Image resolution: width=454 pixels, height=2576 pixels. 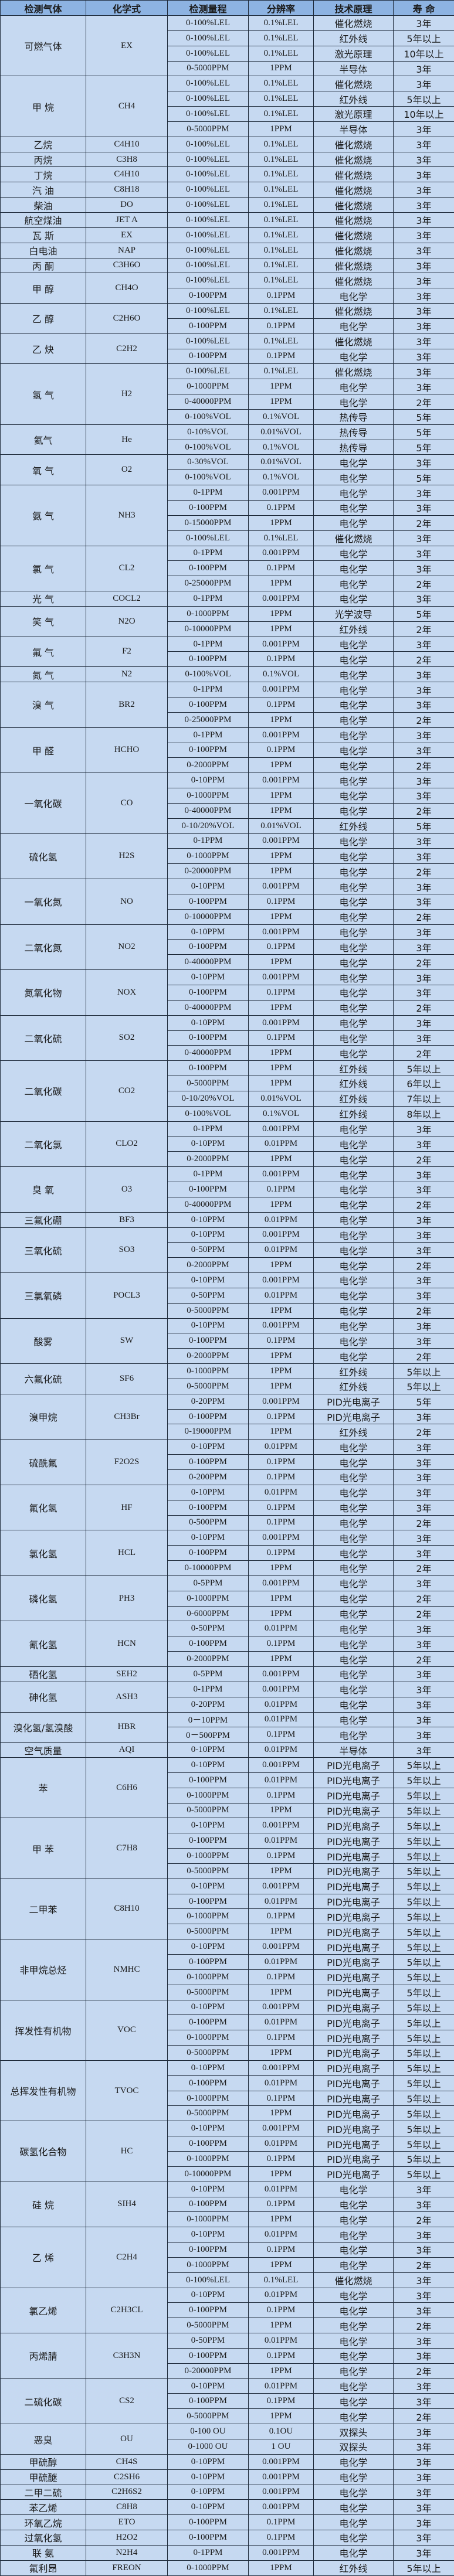 What do you see at coordinates (127, 947) in the screenshot?
I see `formula-cell: NO2` at bounding box center [127, 947].